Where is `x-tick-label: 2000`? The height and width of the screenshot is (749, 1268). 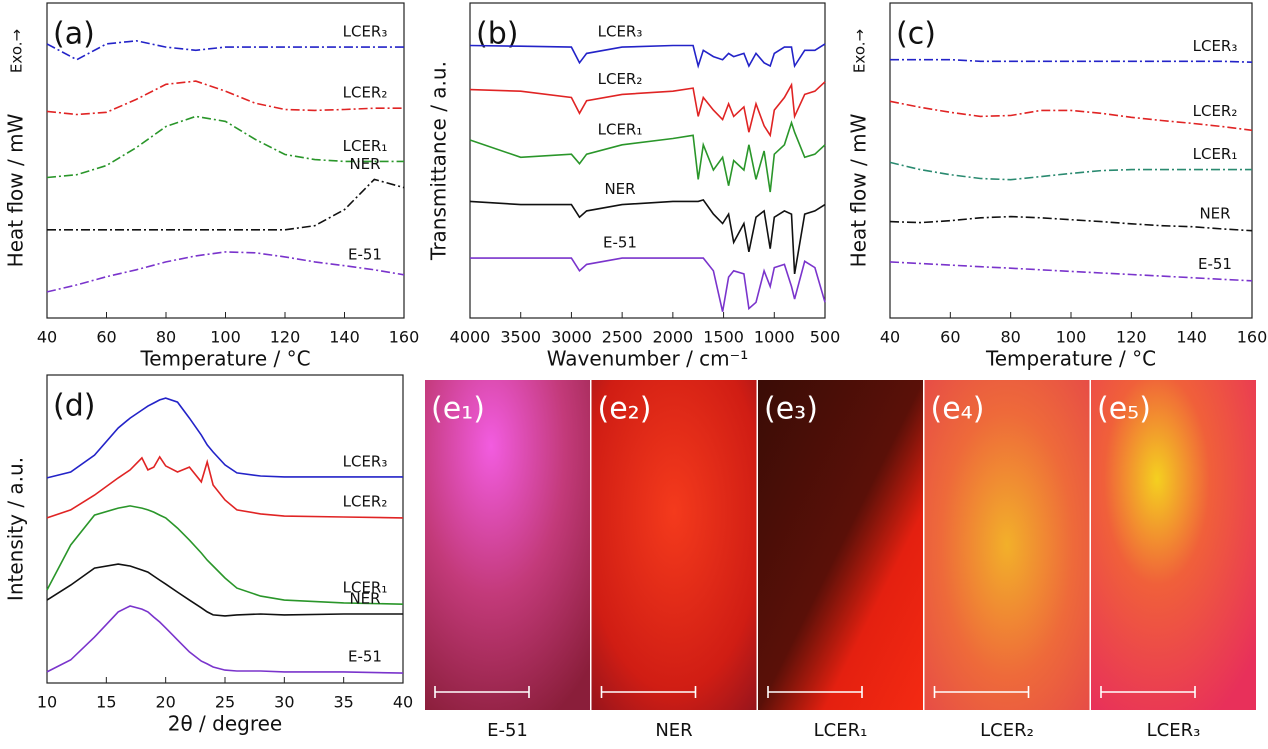
x-tick-label: 2000 is located at coordinates (672, 337).